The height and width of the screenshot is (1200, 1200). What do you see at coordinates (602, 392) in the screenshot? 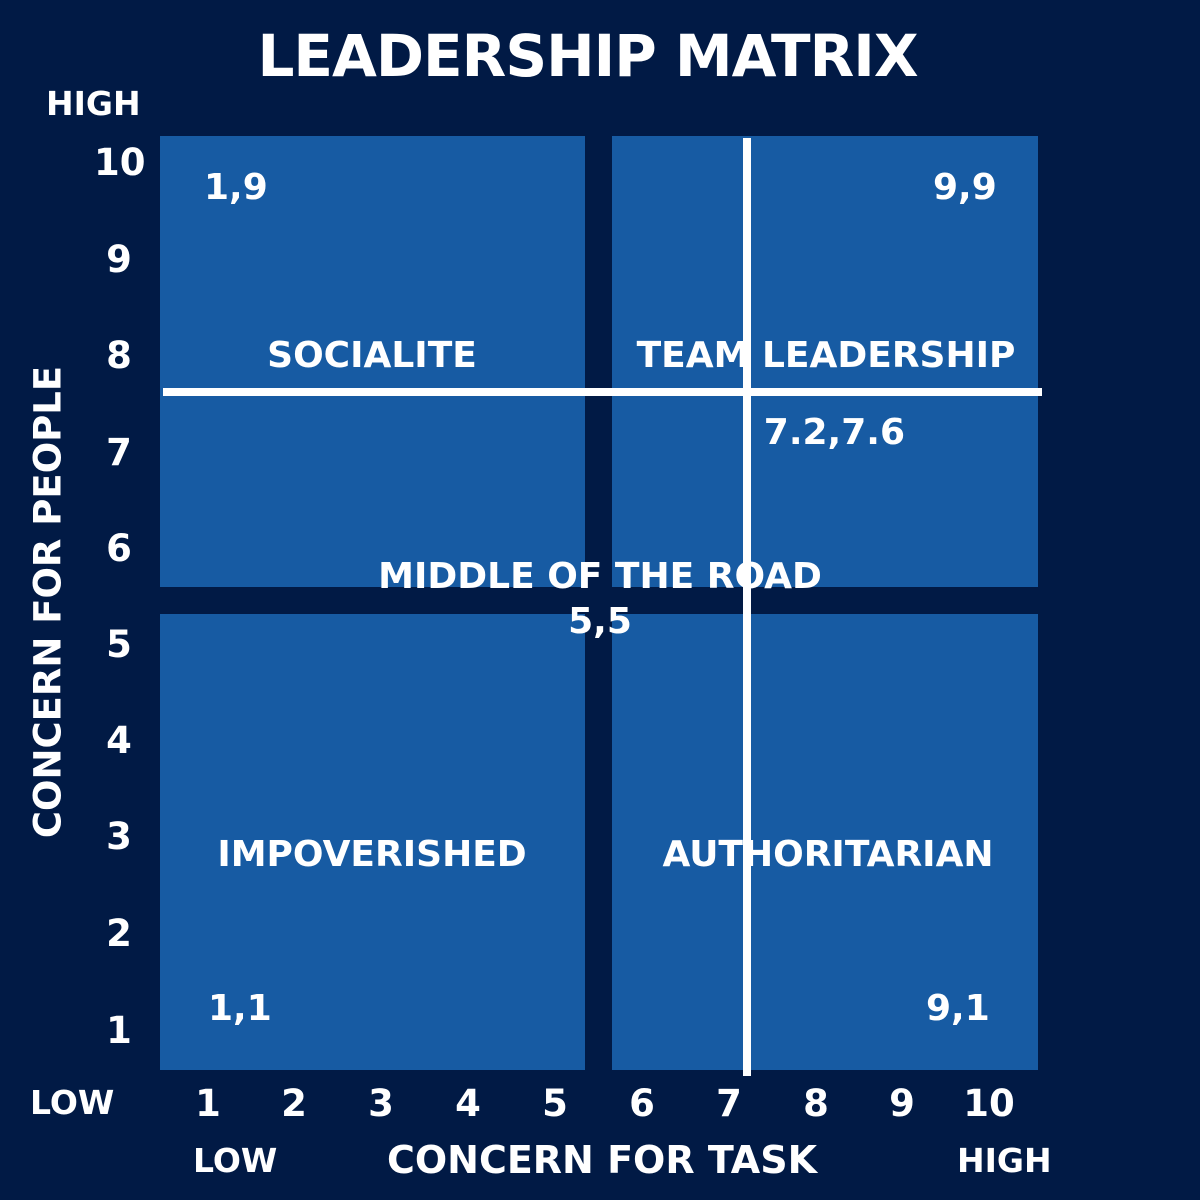
I see `crosshair-horizontal-line` at bounding box center [602, 392].